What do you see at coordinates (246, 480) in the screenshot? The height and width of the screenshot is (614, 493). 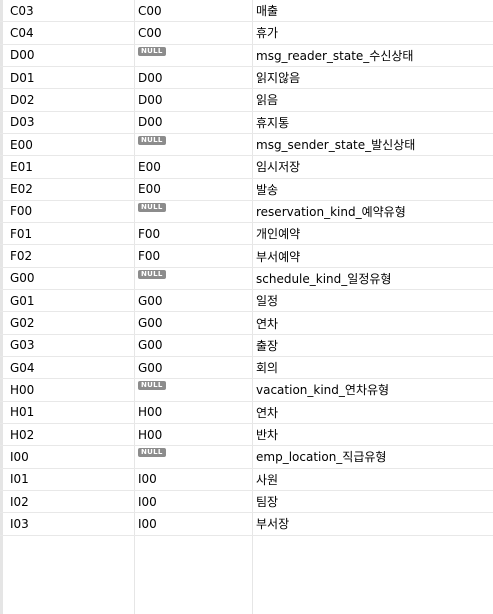 I see `table-row: I01 I00 사원` at bounding box center [246, 480].